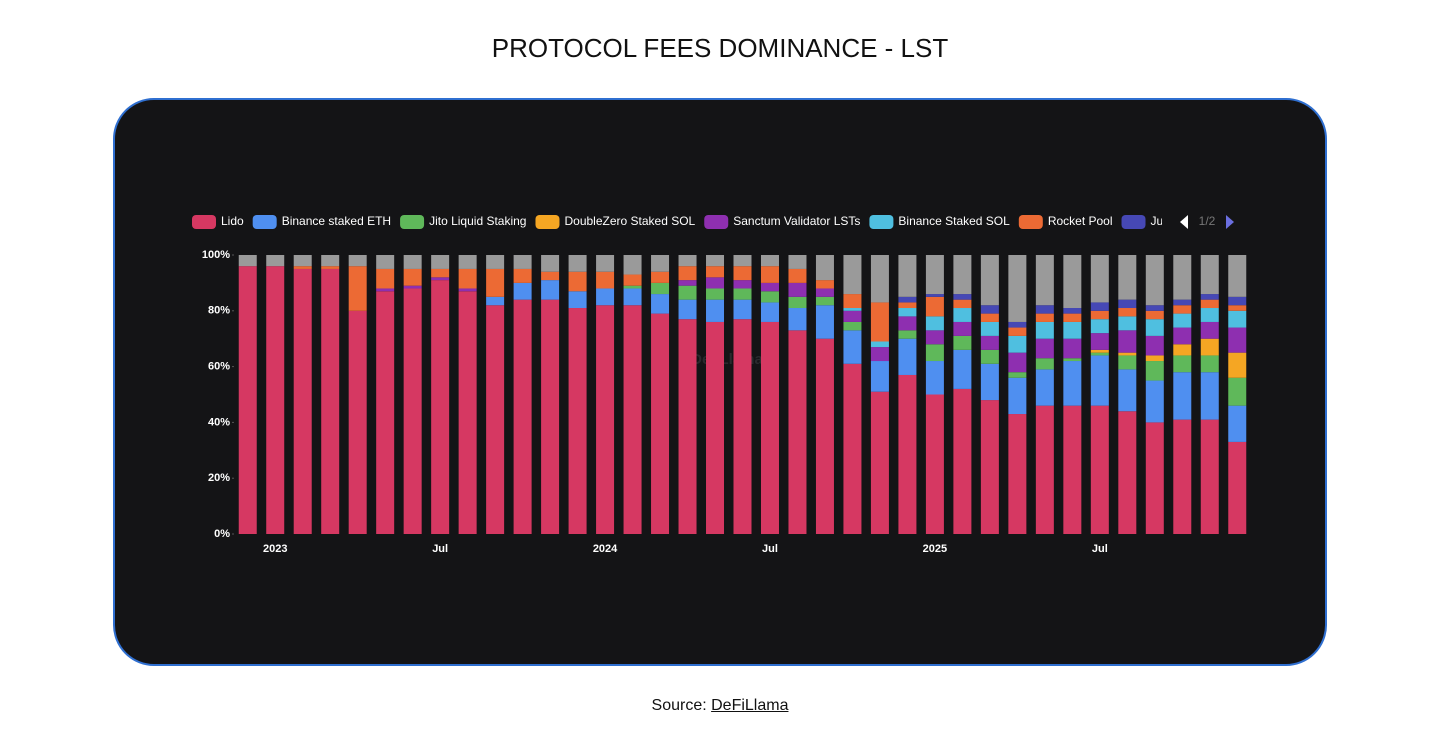 This screenshot has width=1440, height=751. Describe the element at coordinates (750, 705) in the screenshot. I see `source-link: DeFiLlama` at that location.